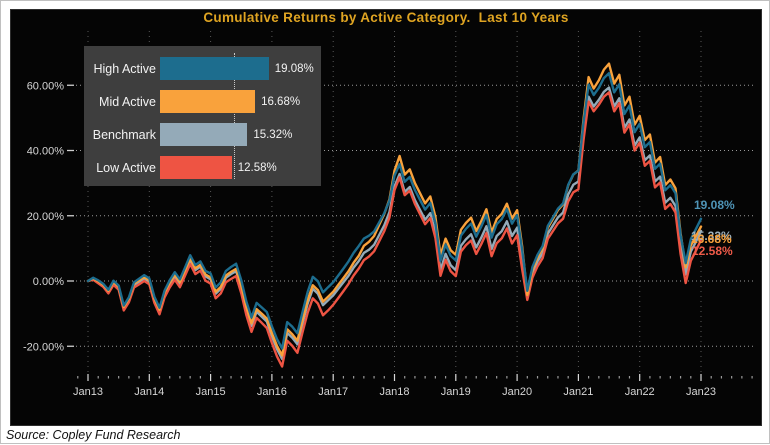  What do you see at coordinates (640, 392) in the screenshot?
I see `x-axis-label: Jan22` at bounding box center [640, 392].